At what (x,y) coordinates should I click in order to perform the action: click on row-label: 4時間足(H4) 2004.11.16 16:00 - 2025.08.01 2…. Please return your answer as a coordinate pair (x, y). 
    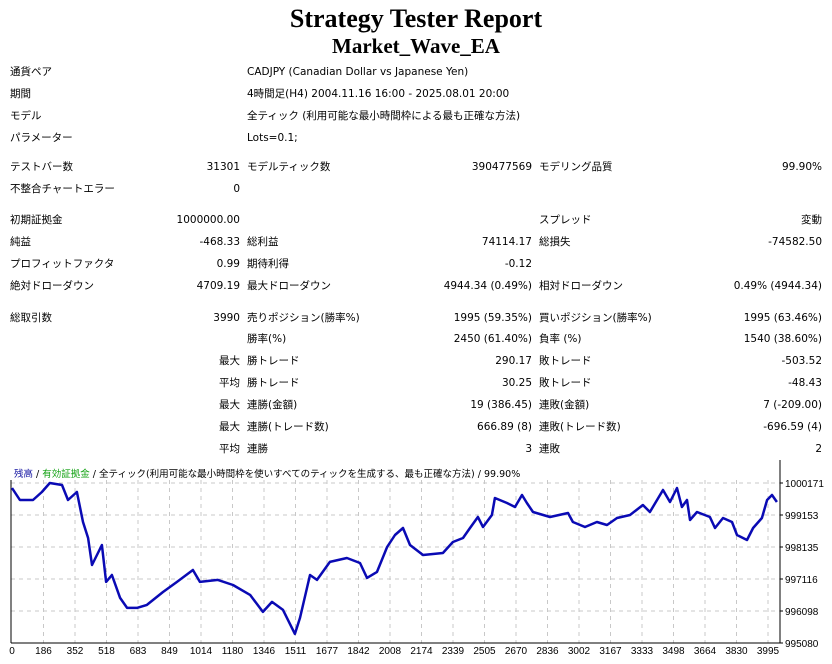
    Looking at the image, I should click on (378, 94).